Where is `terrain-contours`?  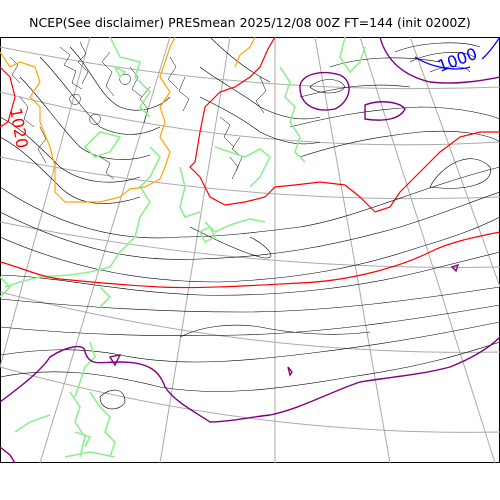 terrain-contours is located at coordinates (138, 110).